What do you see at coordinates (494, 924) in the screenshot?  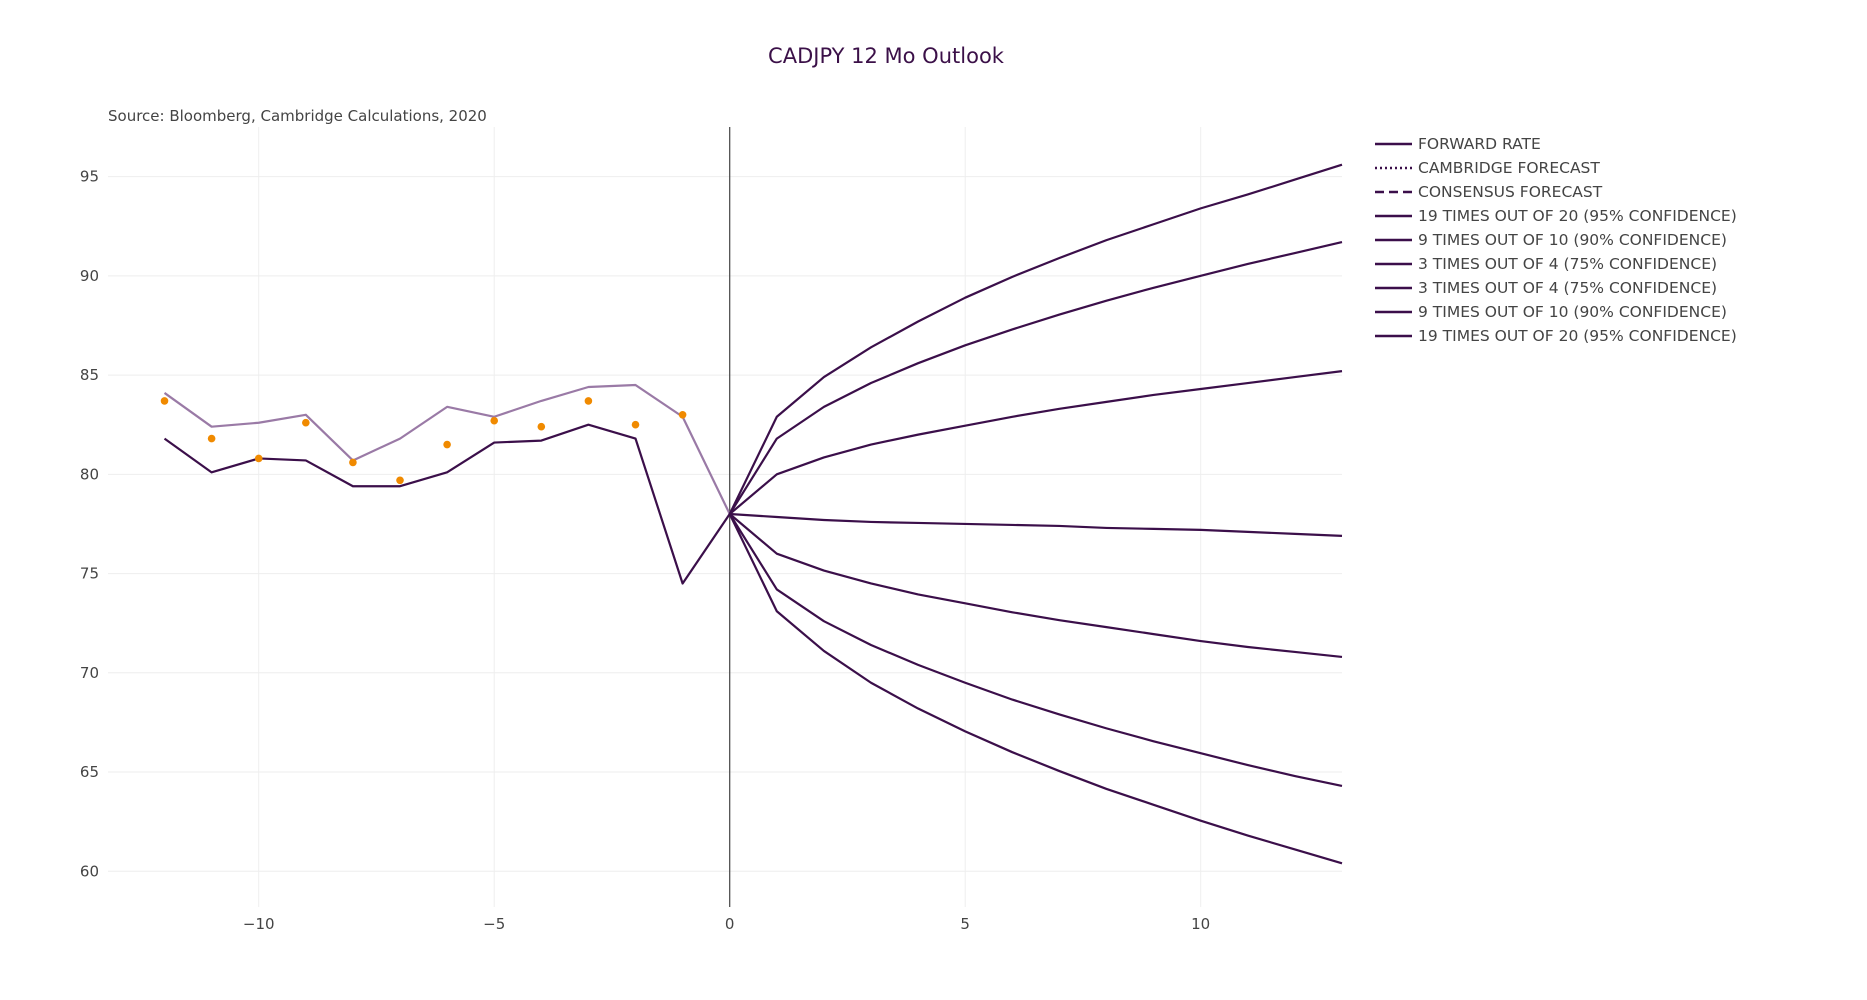 I see `x-tick-label: −5` at bounding box center [494, 924].